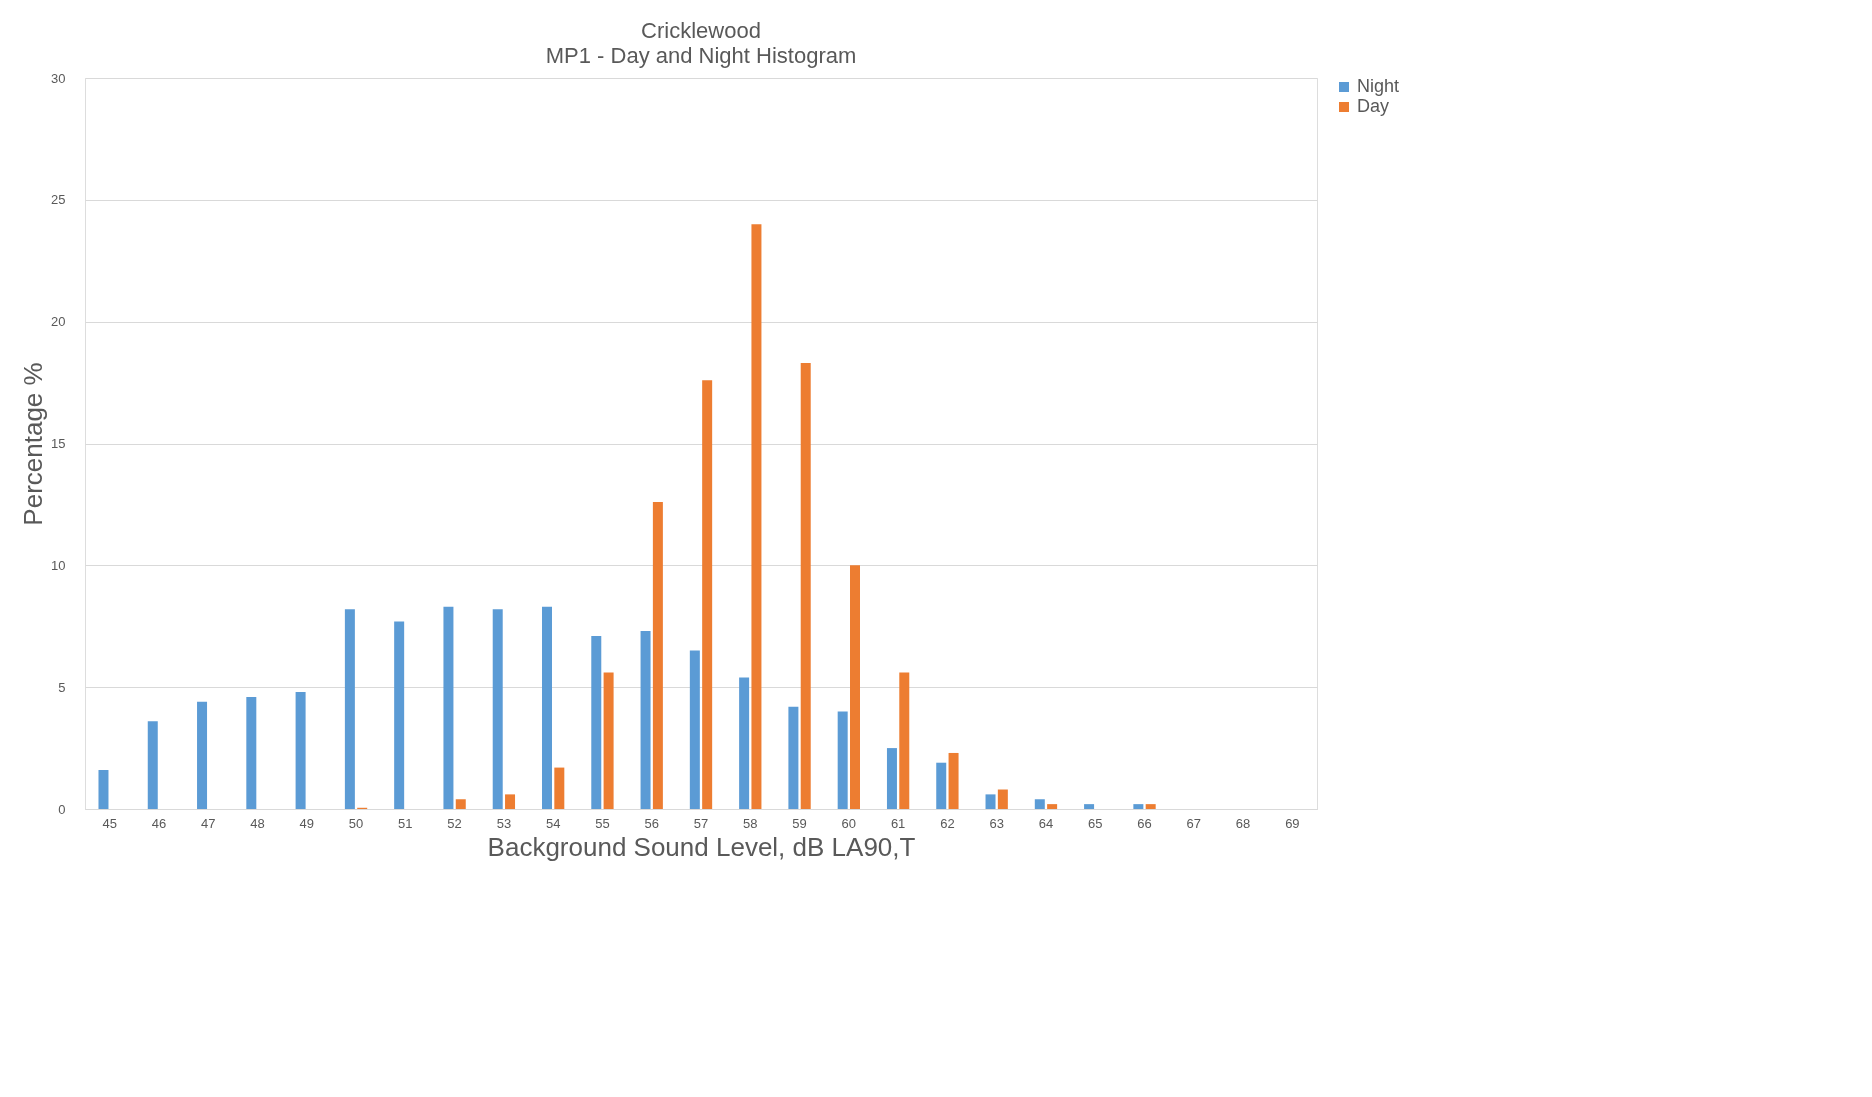  What do you see at coordinates (405, 823) in the screenshot?
I see `x-tick-label: 51` at bounding box center [405, 823].